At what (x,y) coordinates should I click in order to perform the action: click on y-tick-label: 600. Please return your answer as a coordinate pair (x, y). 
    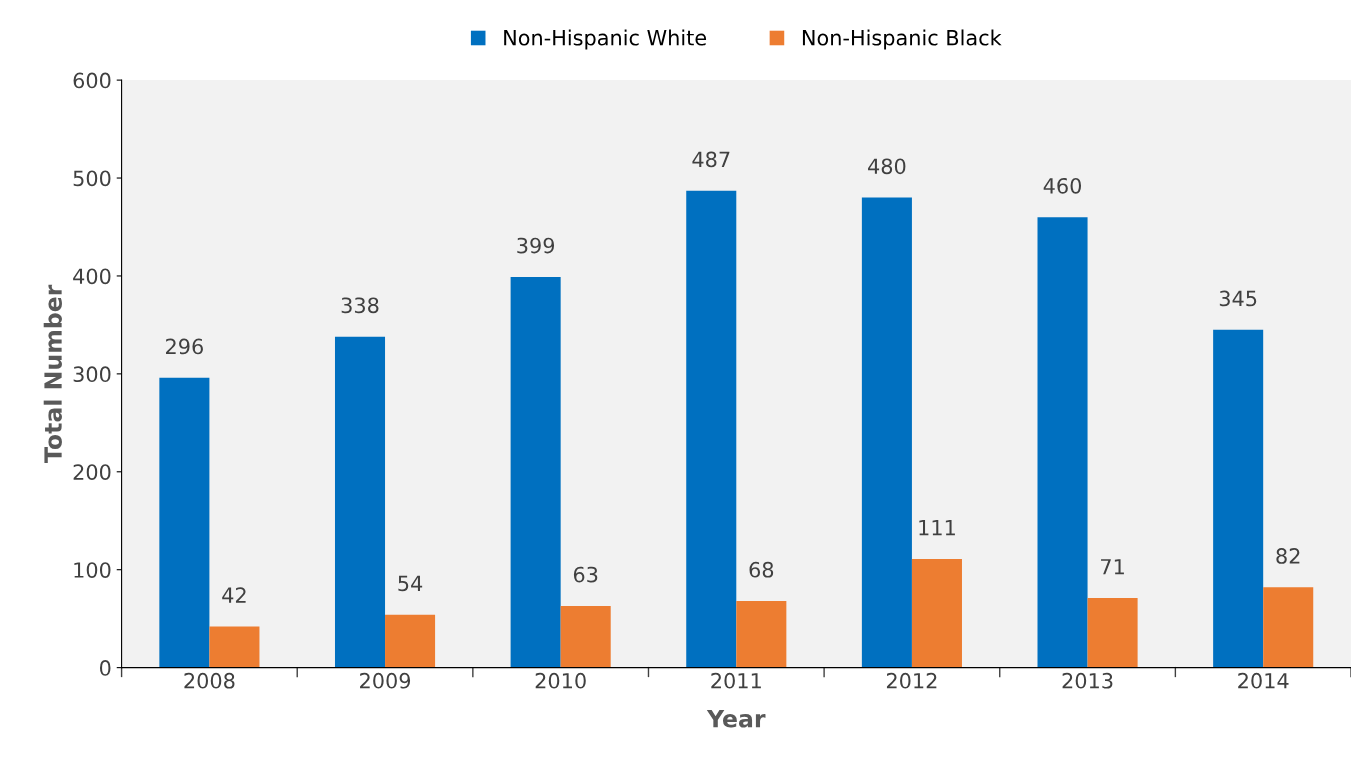
    Looking at the image, I should click on (92, 80).